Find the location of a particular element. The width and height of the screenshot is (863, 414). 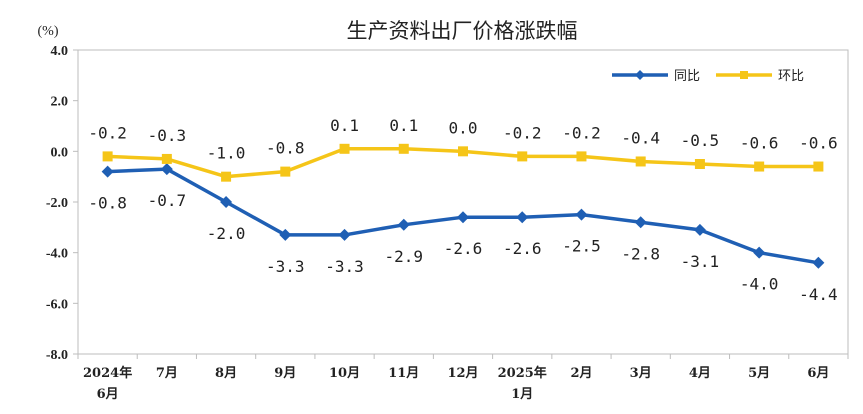

x-tick-label: 2024年 6月 is located at coordinates (107, 383).